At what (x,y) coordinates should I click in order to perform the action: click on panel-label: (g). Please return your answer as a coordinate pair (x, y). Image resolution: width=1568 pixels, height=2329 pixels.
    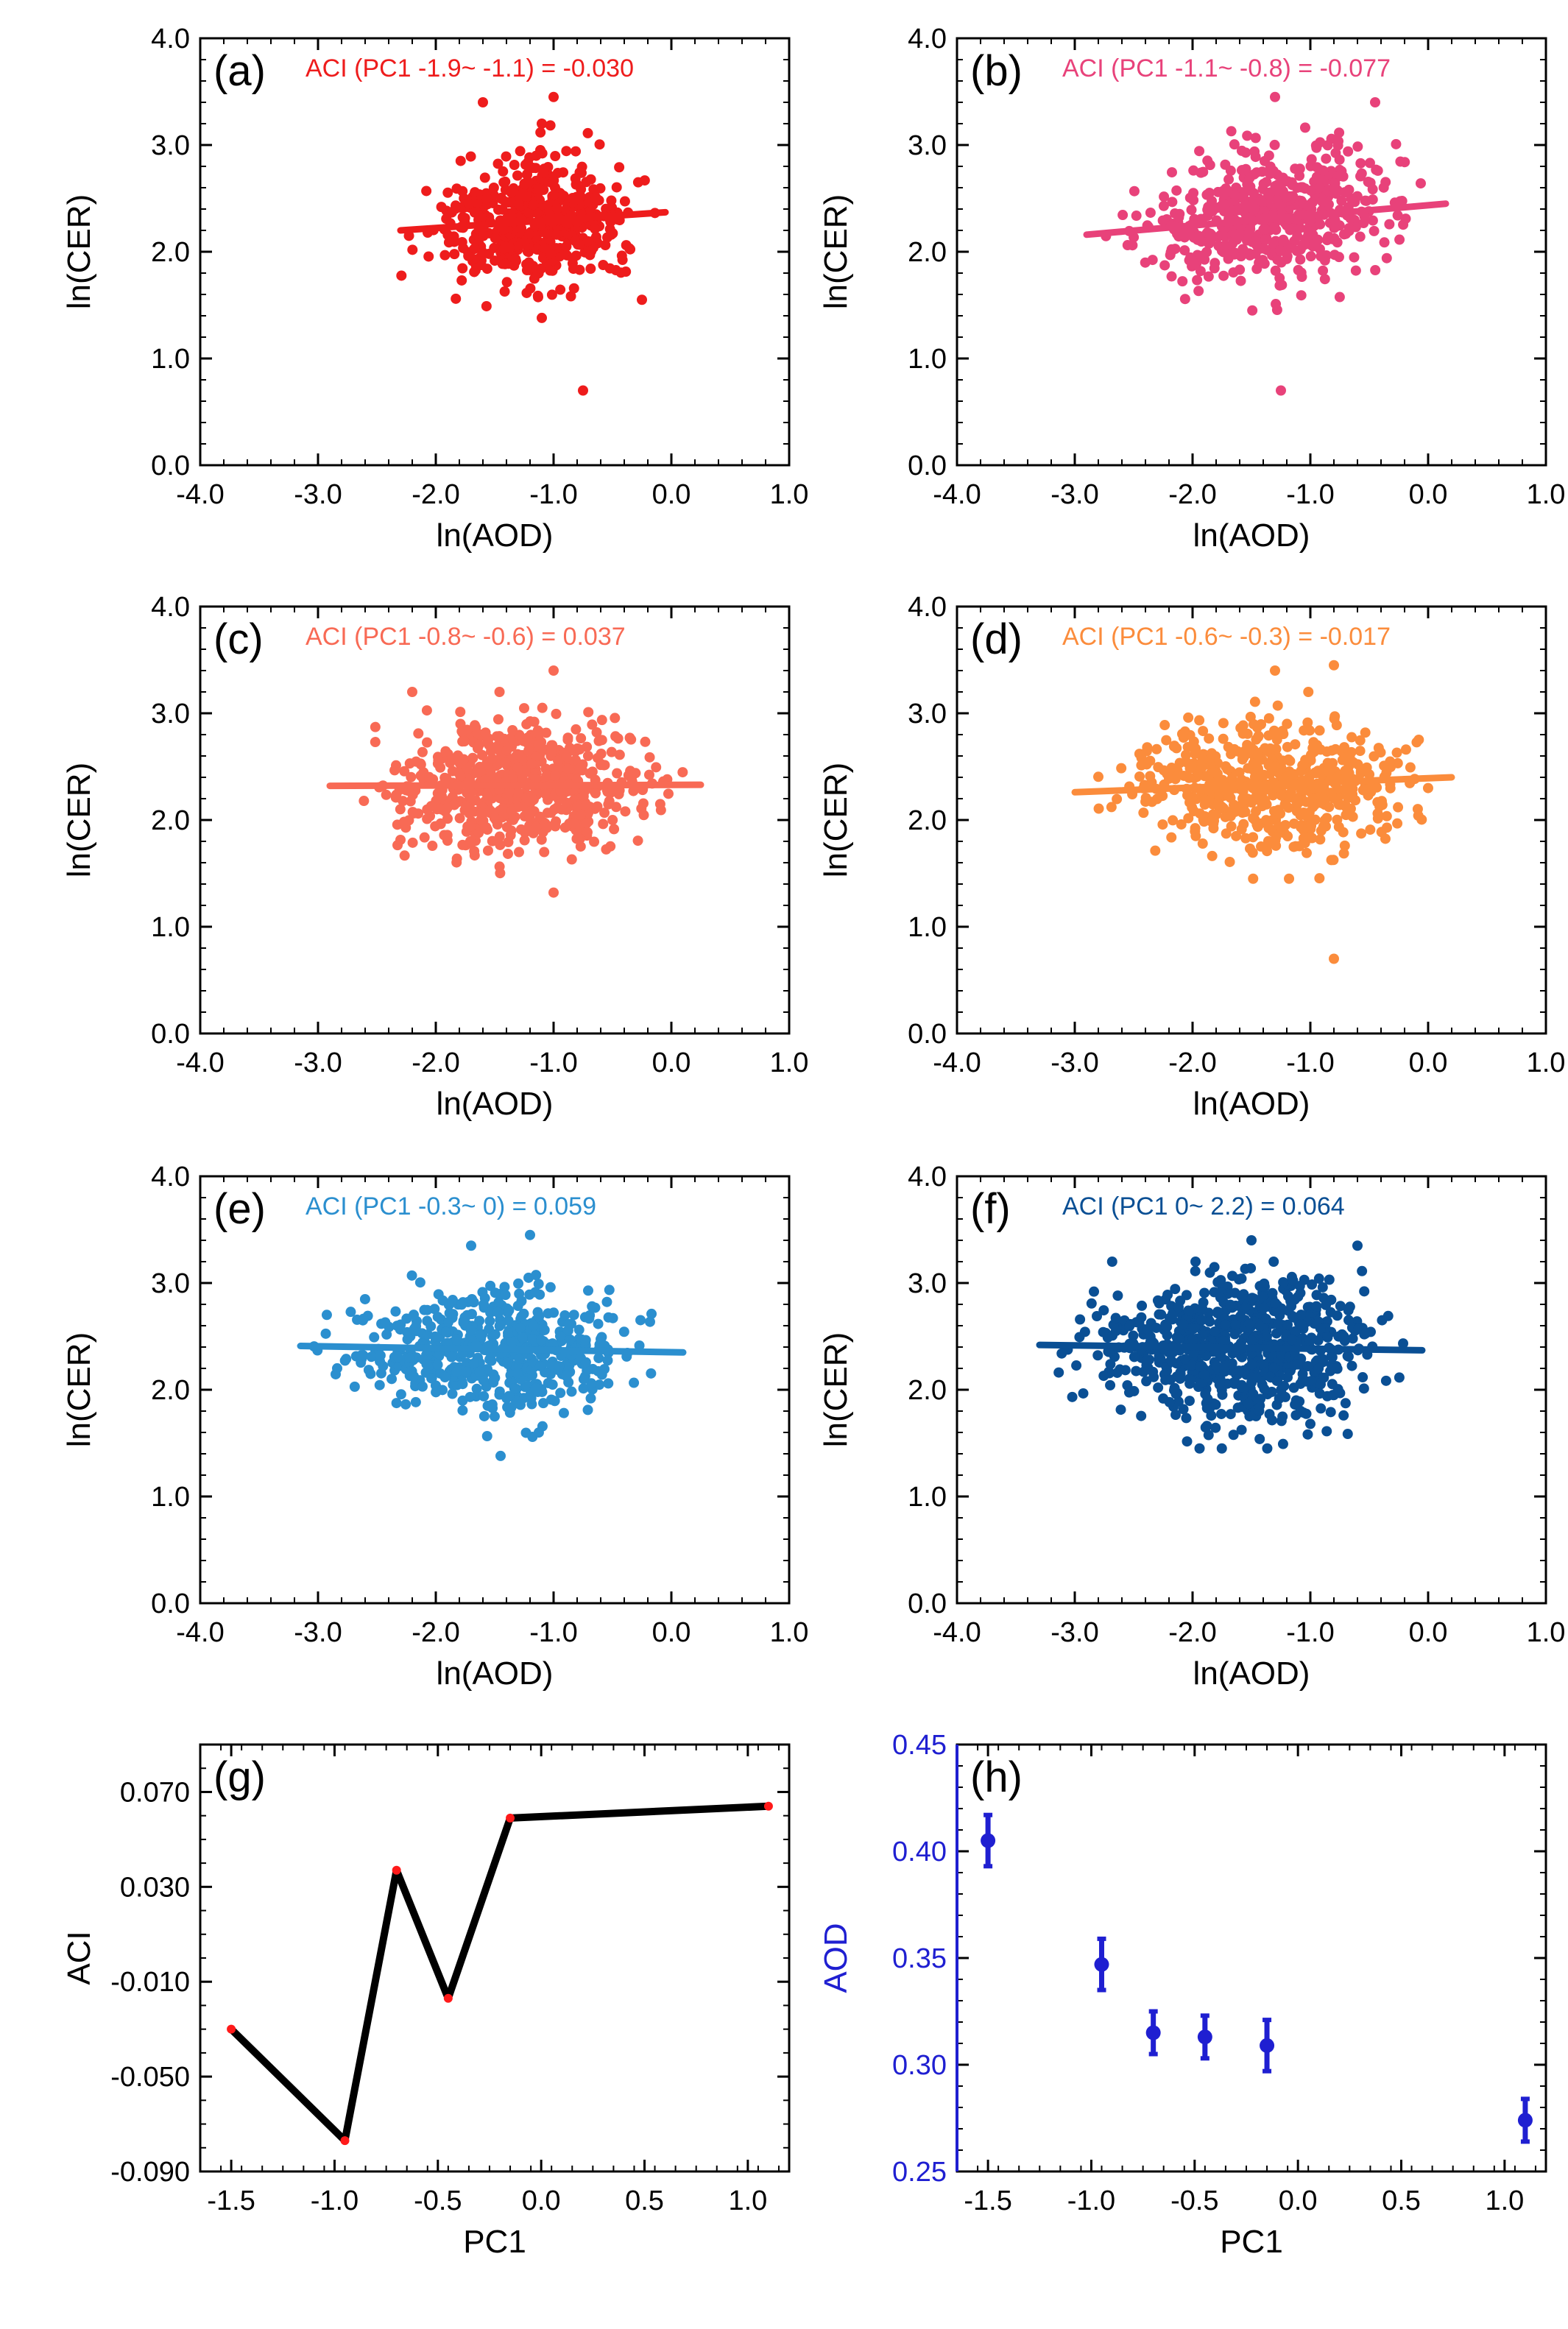
    Looking at the image, I should click on (239, 1777).